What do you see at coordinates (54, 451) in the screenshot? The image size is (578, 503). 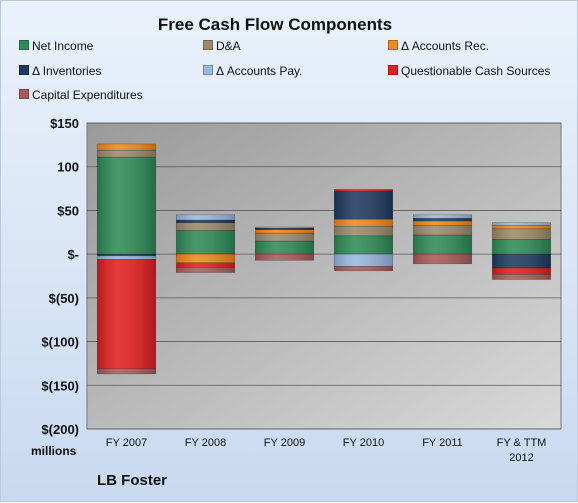 I see `y-axis-unit-label: millions` at bounding box center [54, 451].